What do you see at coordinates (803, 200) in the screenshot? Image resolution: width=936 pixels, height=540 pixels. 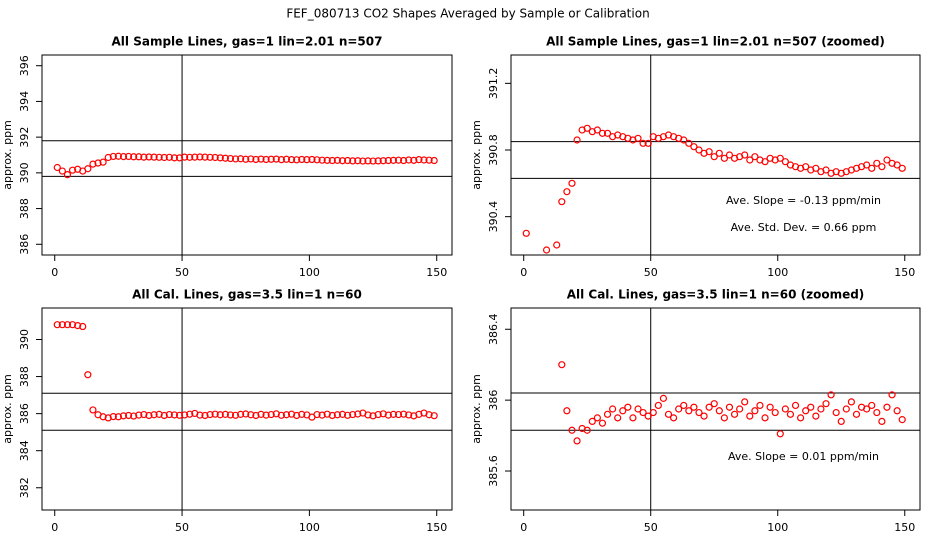 I see `annotation: Ave. Slope = -0.13 ppm/min` at bounding box center [803, 200].